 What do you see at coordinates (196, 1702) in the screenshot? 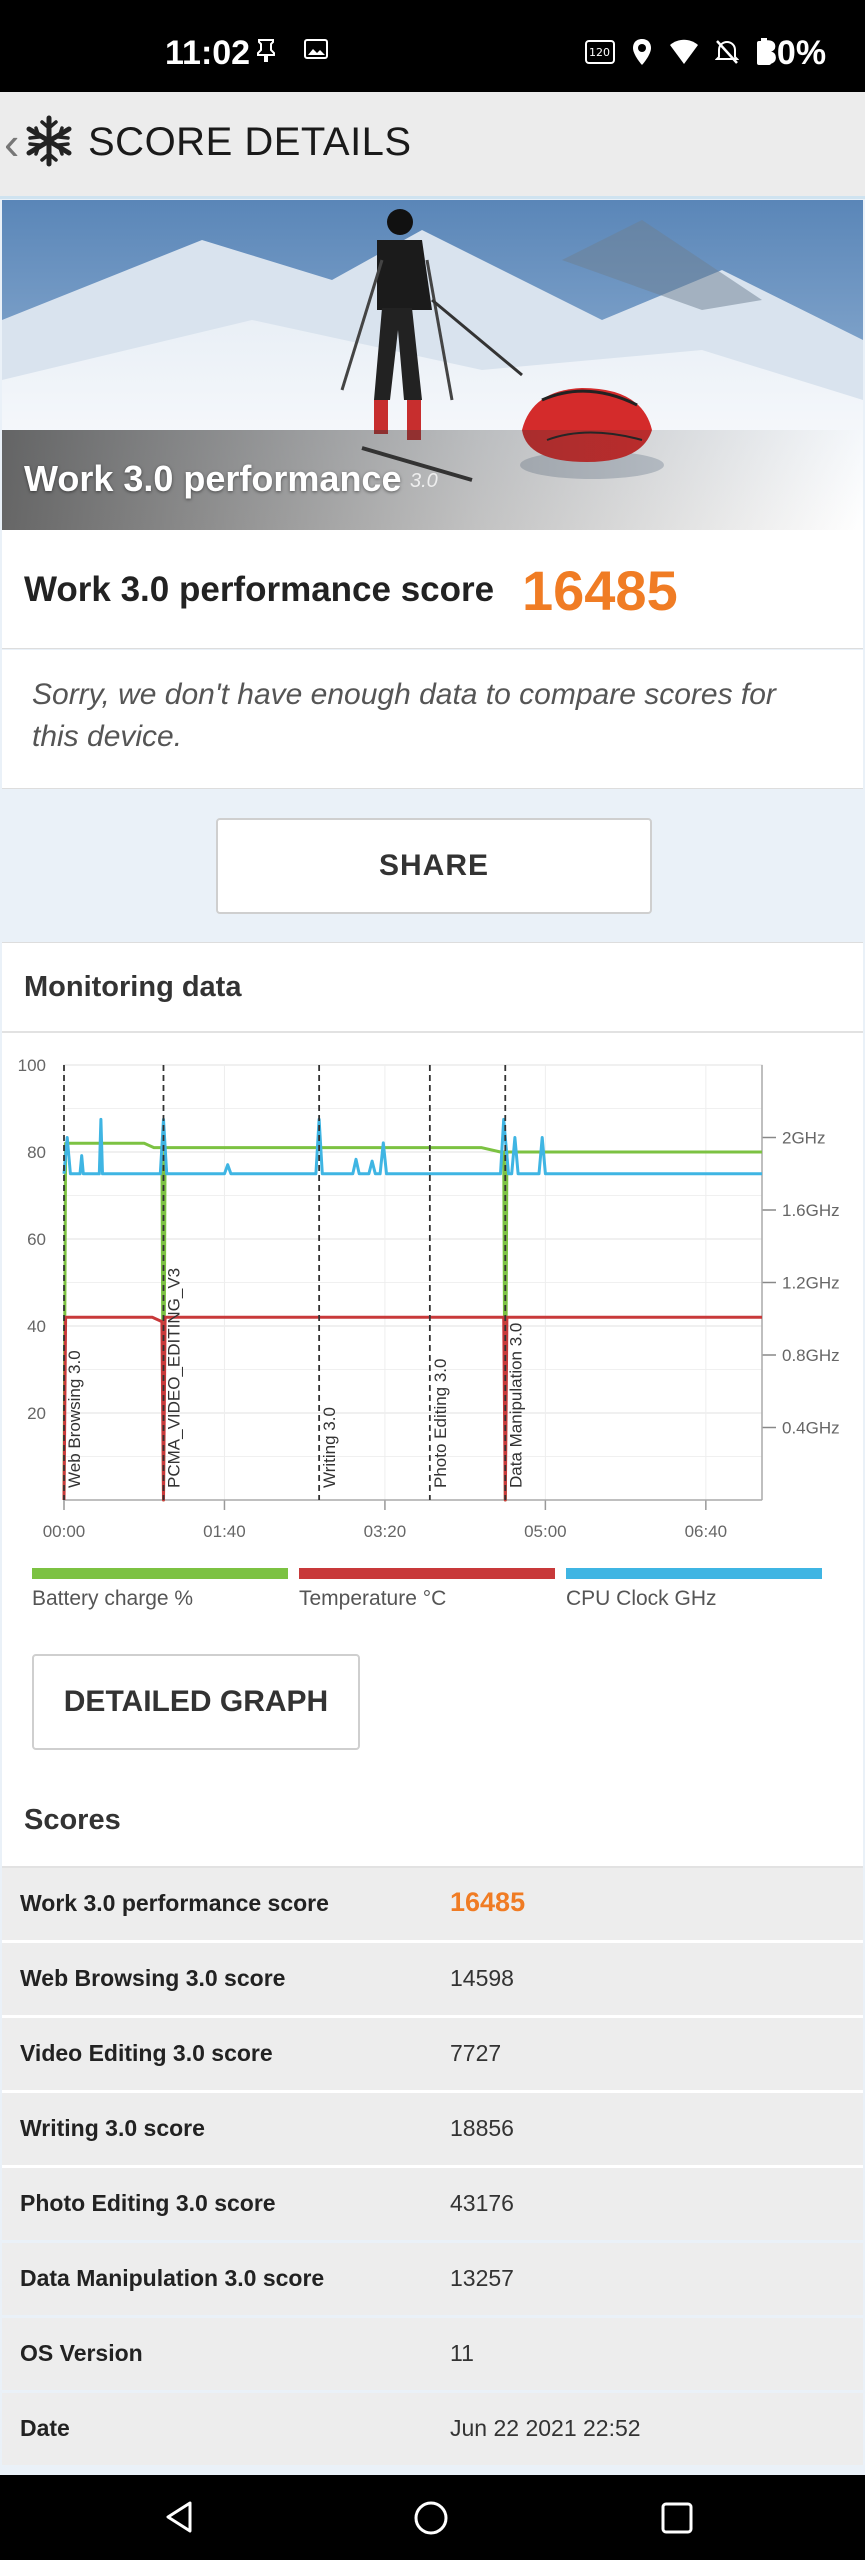
I see `detailed-graph-button: DETAILED GRAPH` at bounding box center [196, 1702].